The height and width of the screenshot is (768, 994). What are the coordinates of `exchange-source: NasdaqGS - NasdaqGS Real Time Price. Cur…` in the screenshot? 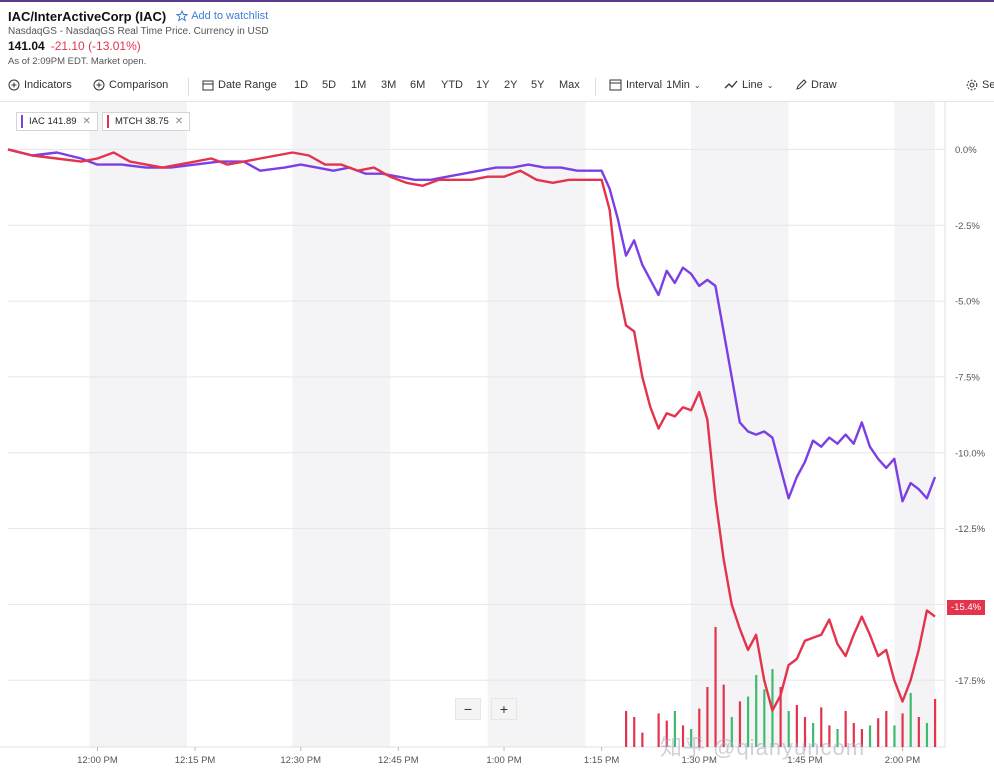 It's located at (138, 31).